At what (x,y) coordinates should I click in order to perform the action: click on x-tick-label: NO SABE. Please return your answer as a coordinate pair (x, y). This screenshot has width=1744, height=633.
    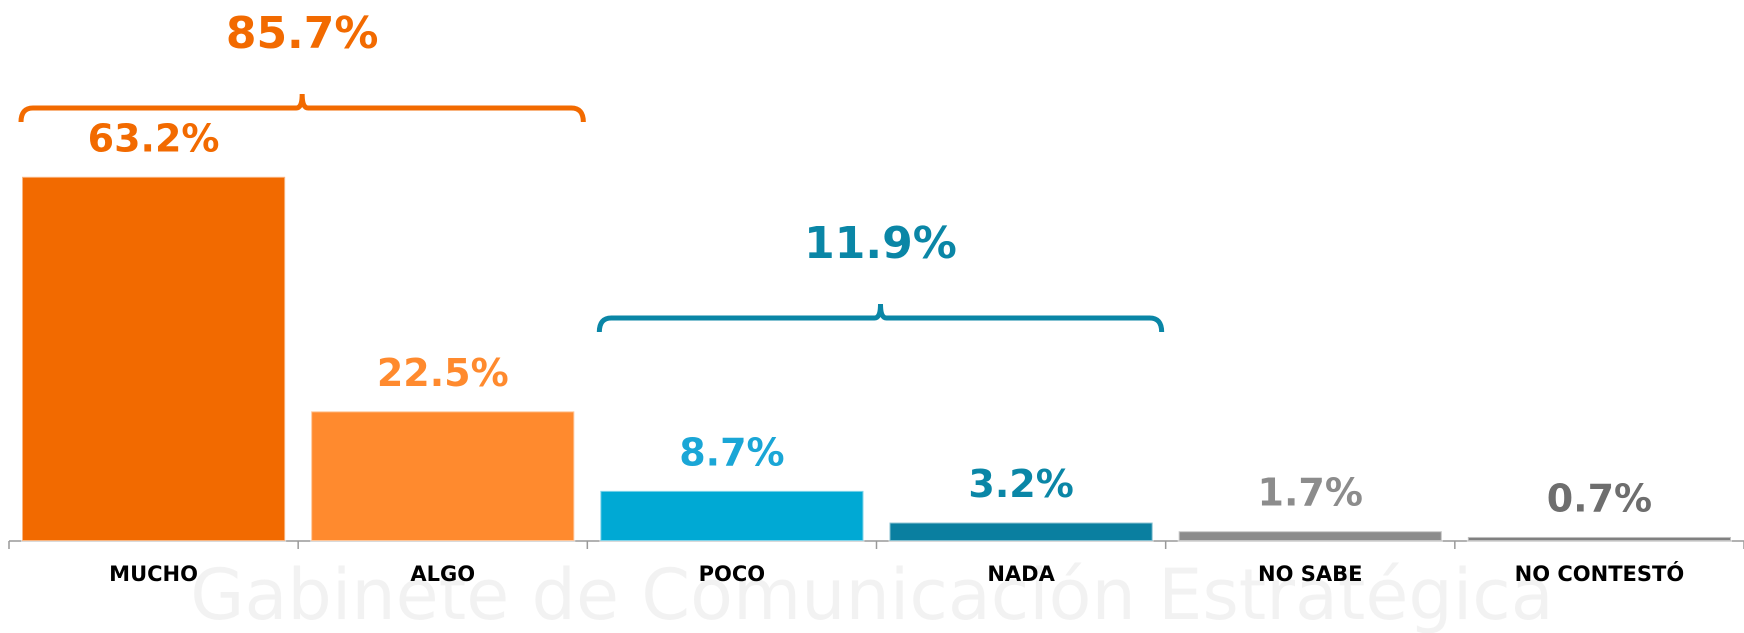
    Looking at the image, I should click on (1310, 574).